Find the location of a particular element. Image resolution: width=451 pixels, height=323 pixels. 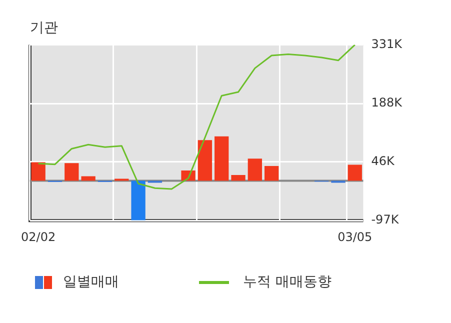

y-tick-label: 331K is located at coordinates (387, 43).